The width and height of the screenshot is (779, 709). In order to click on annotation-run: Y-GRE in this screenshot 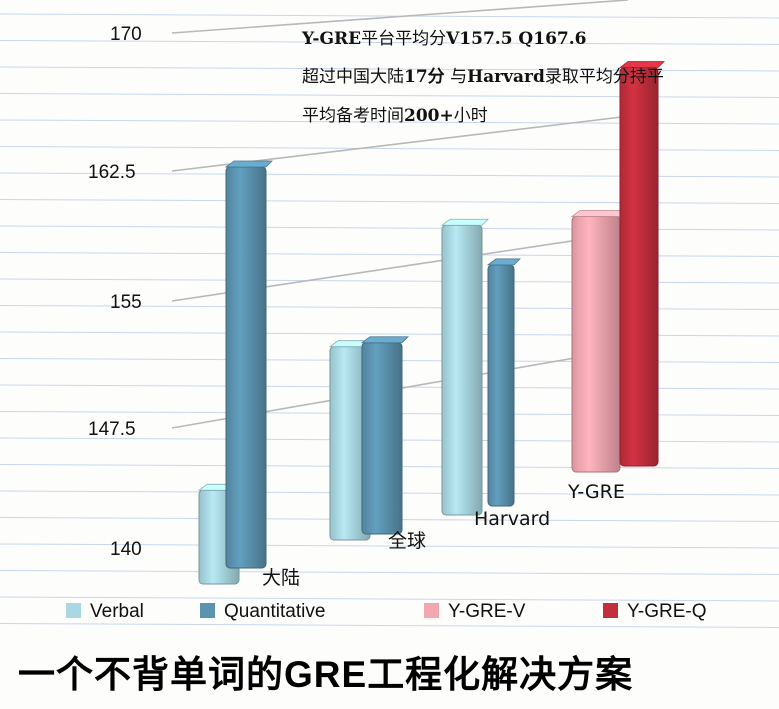, I will do `click(331, 39)`.